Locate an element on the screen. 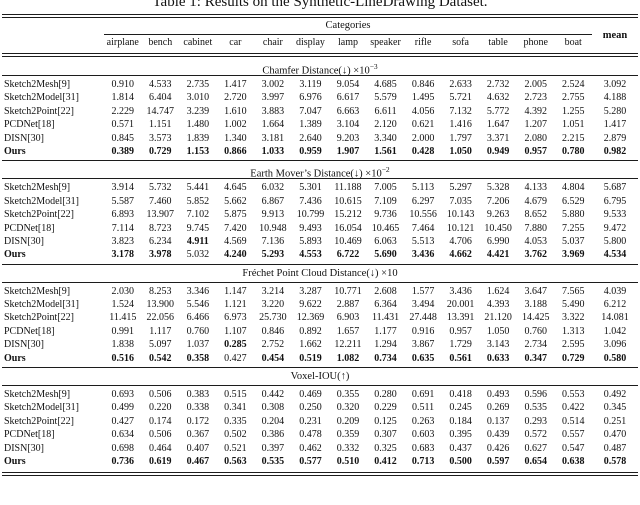 This screenshot has width=640, height=505. cell-mean: 0.470 is located at coordinates (615, 435).